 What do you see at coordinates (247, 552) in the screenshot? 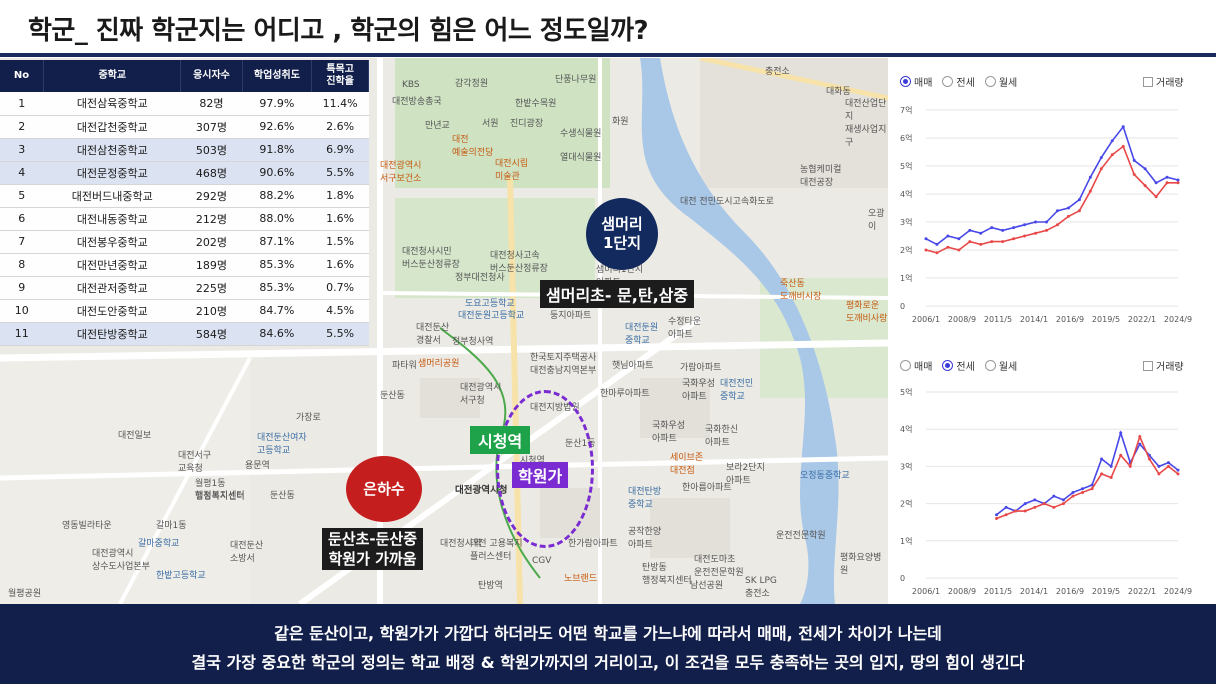
I see `map-place-label: 대전둔산 소방서` at bounding box center [247, 552].